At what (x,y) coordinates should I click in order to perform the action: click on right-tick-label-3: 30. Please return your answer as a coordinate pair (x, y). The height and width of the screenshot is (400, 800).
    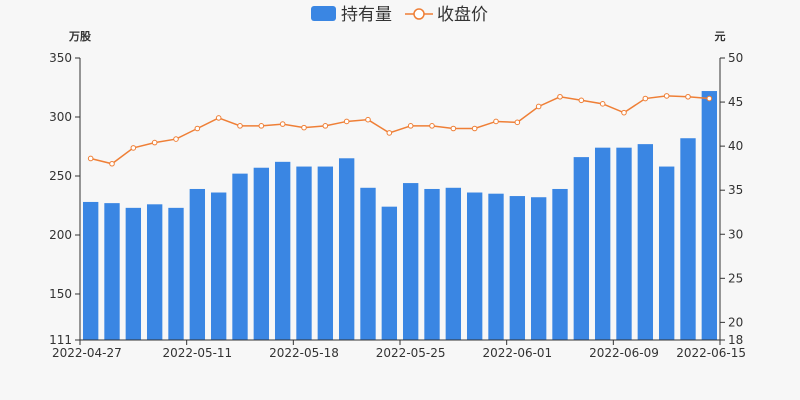
    Looking at the image, I should click on (735, 234).